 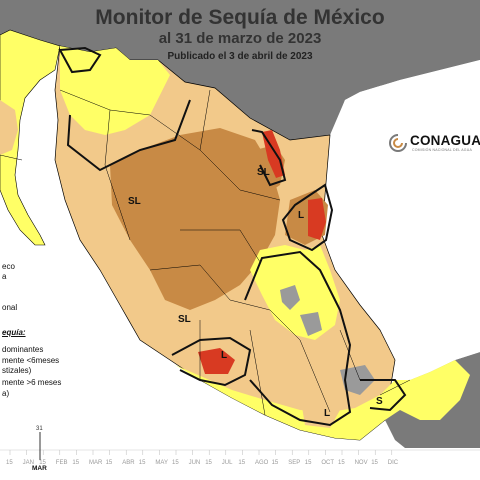 What do you see at coordinates (32, 382) in the screenshot?
I see `legend-long-term: mente >6 meses` at bounding box center [32, 382].